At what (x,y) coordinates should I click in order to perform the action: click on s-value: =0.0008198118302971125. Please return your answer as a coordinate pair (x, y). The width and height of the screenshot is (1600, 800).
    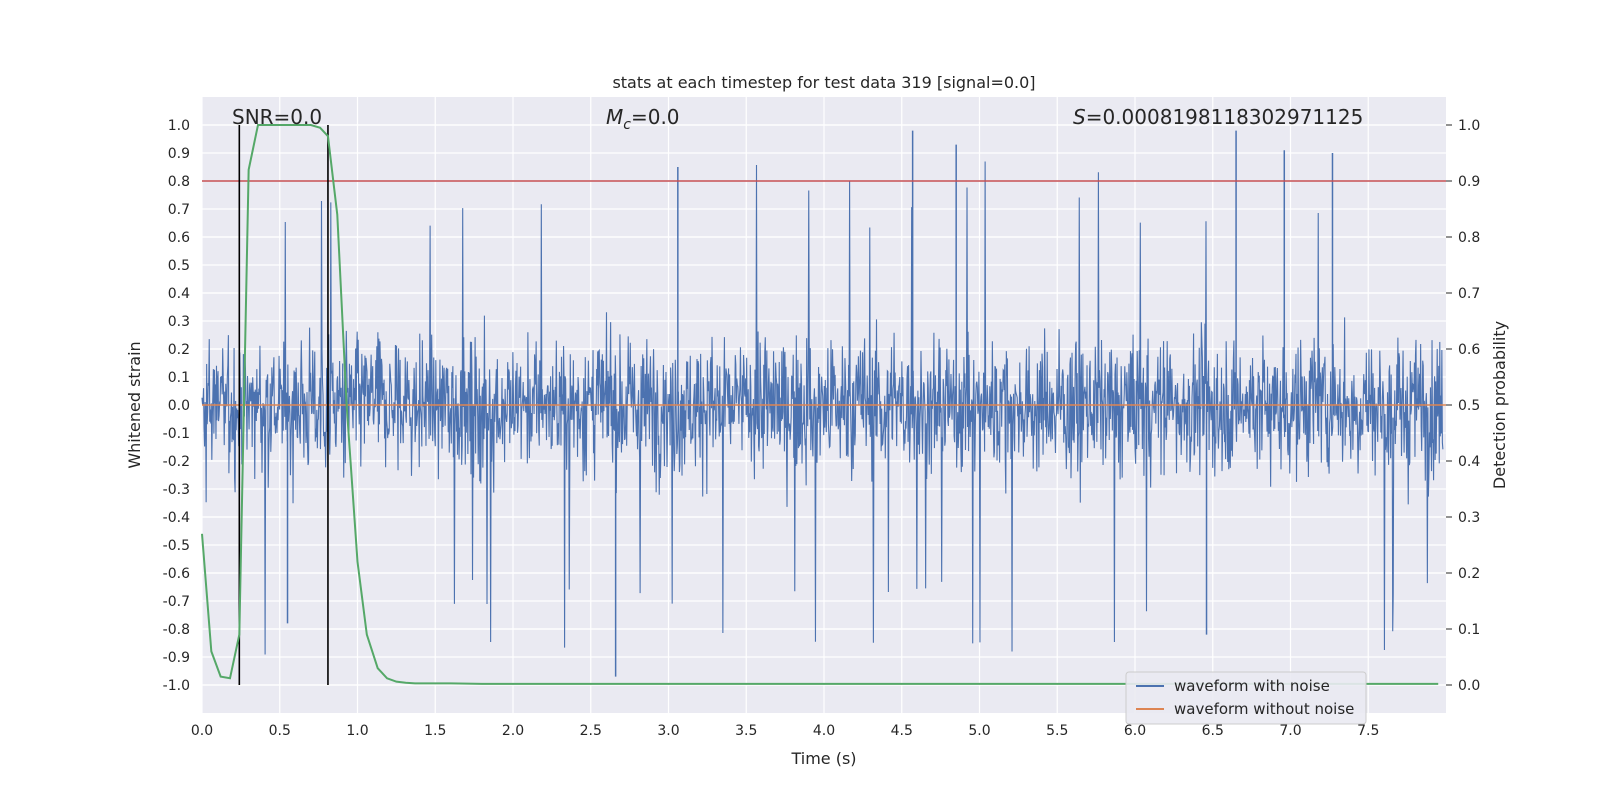
    Looking at the image, I should click on (1225, 117).